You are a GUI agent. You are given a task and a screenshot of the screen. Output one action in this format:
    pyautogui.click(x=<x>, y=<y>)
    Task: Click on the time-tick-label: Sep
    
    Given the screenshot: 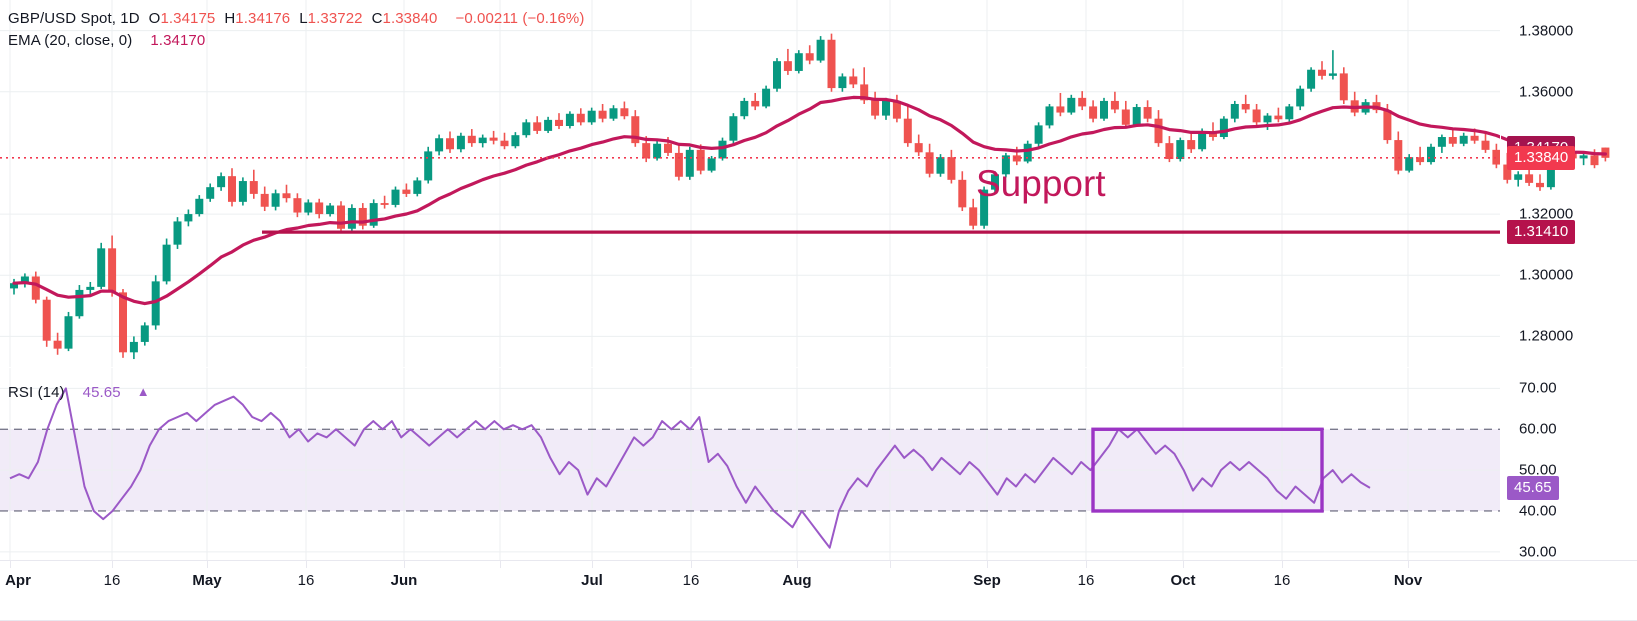 What is the action you would take?
    pyautogui.click(x=987, y=580)
    